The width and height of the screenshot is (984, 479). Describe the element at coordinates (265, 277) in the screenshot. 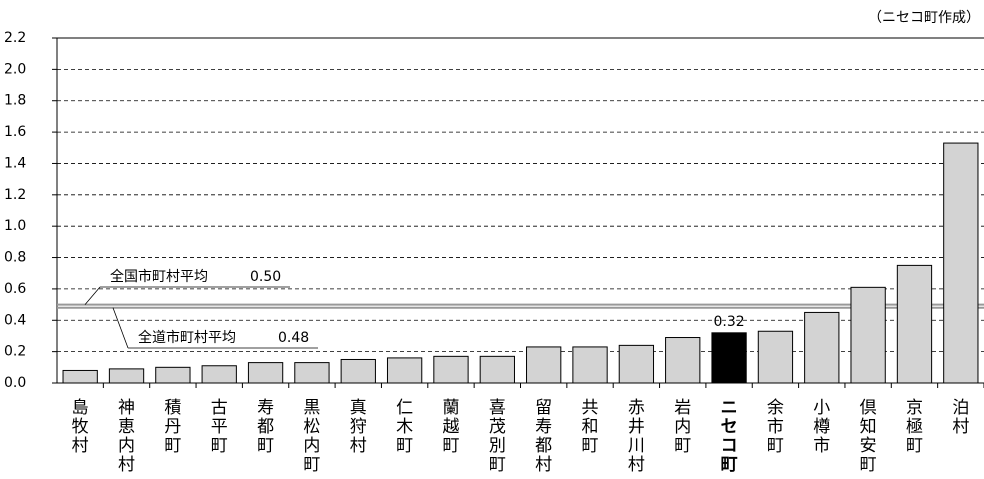

I see `reference-value: 0.50` at that location.